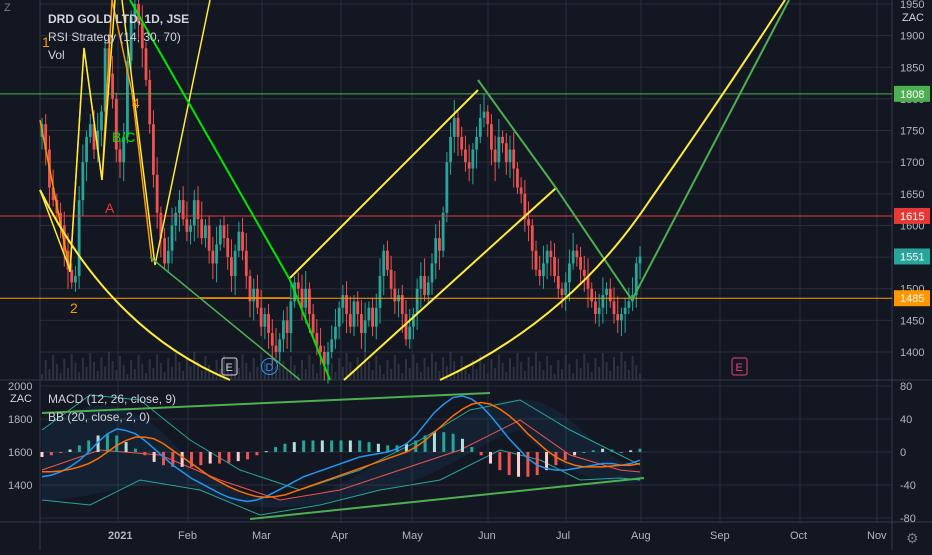 Image resolution: width=932 pixels, height=555 pixels. I want to click on trend-green-mid, so click(555, 190).